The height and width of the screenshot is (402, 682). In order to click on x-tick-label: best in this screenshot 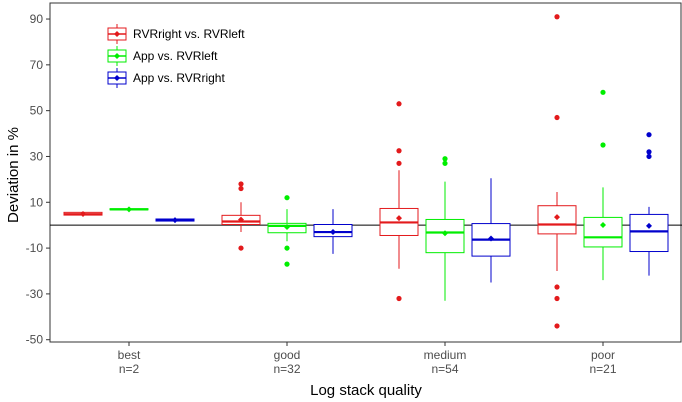, I will do `click(129, 355)`.